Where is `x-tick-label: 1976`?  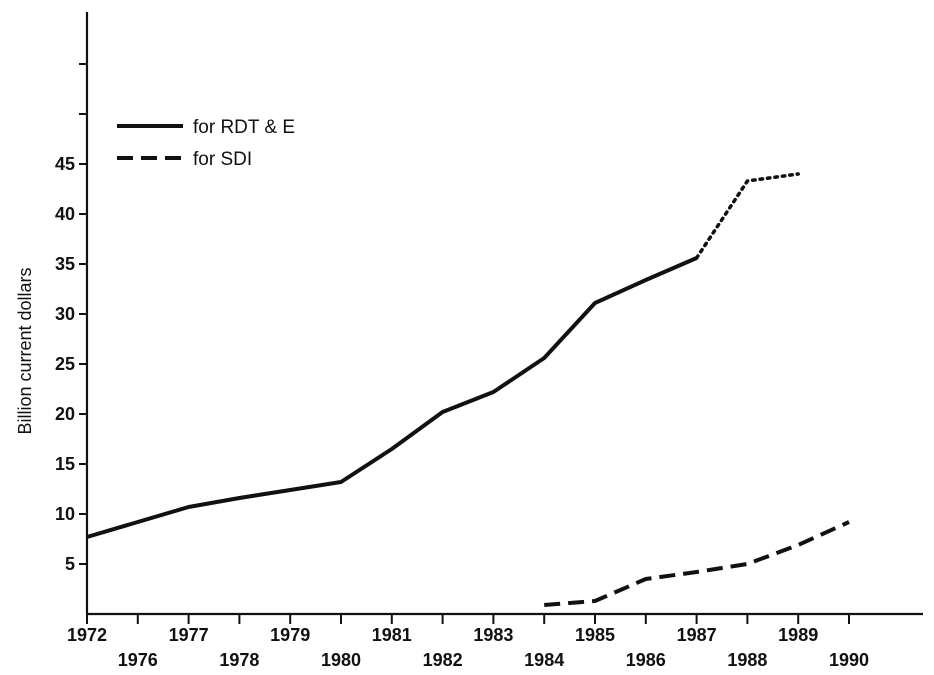 x-tick-label: 1976 is located at coordinates (138, 660).